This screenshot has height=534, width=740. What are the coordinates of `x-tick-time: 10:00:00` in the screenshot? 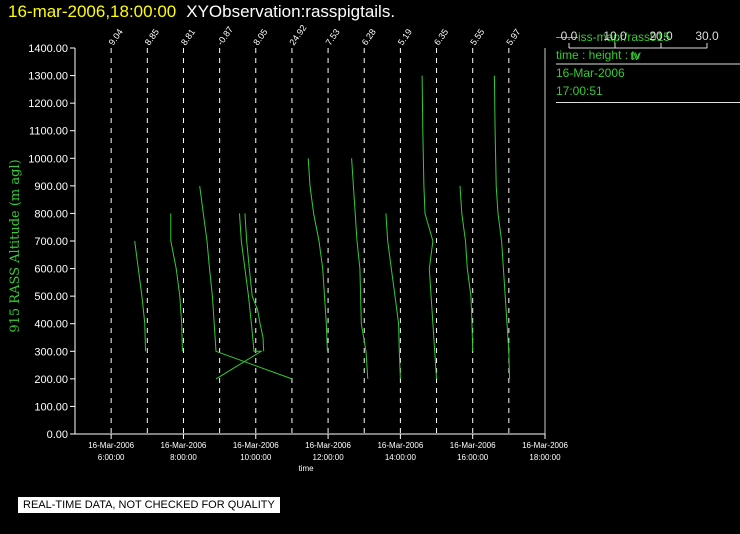 It's located at (256, 457).